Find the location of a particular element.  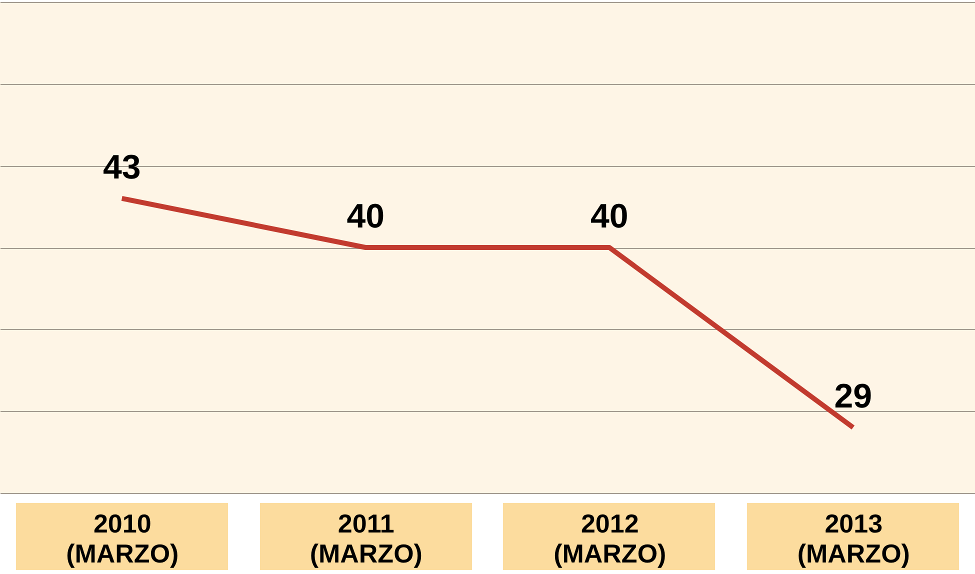

data-label: 29 is located at coordinates (853, 397).